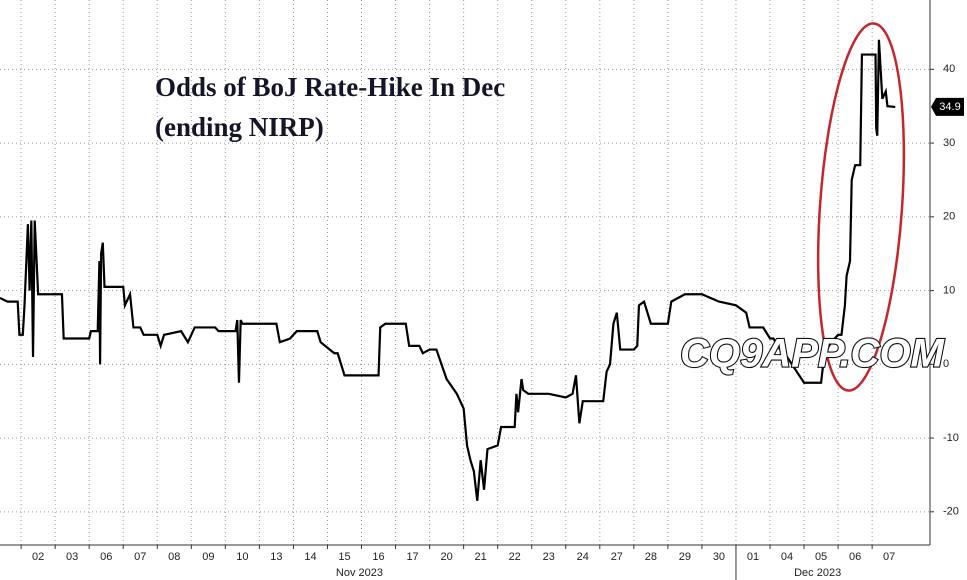  Describe the element at coordinates (549, 557) in the screenshot. I see `x-tick-label: 23` at that location.